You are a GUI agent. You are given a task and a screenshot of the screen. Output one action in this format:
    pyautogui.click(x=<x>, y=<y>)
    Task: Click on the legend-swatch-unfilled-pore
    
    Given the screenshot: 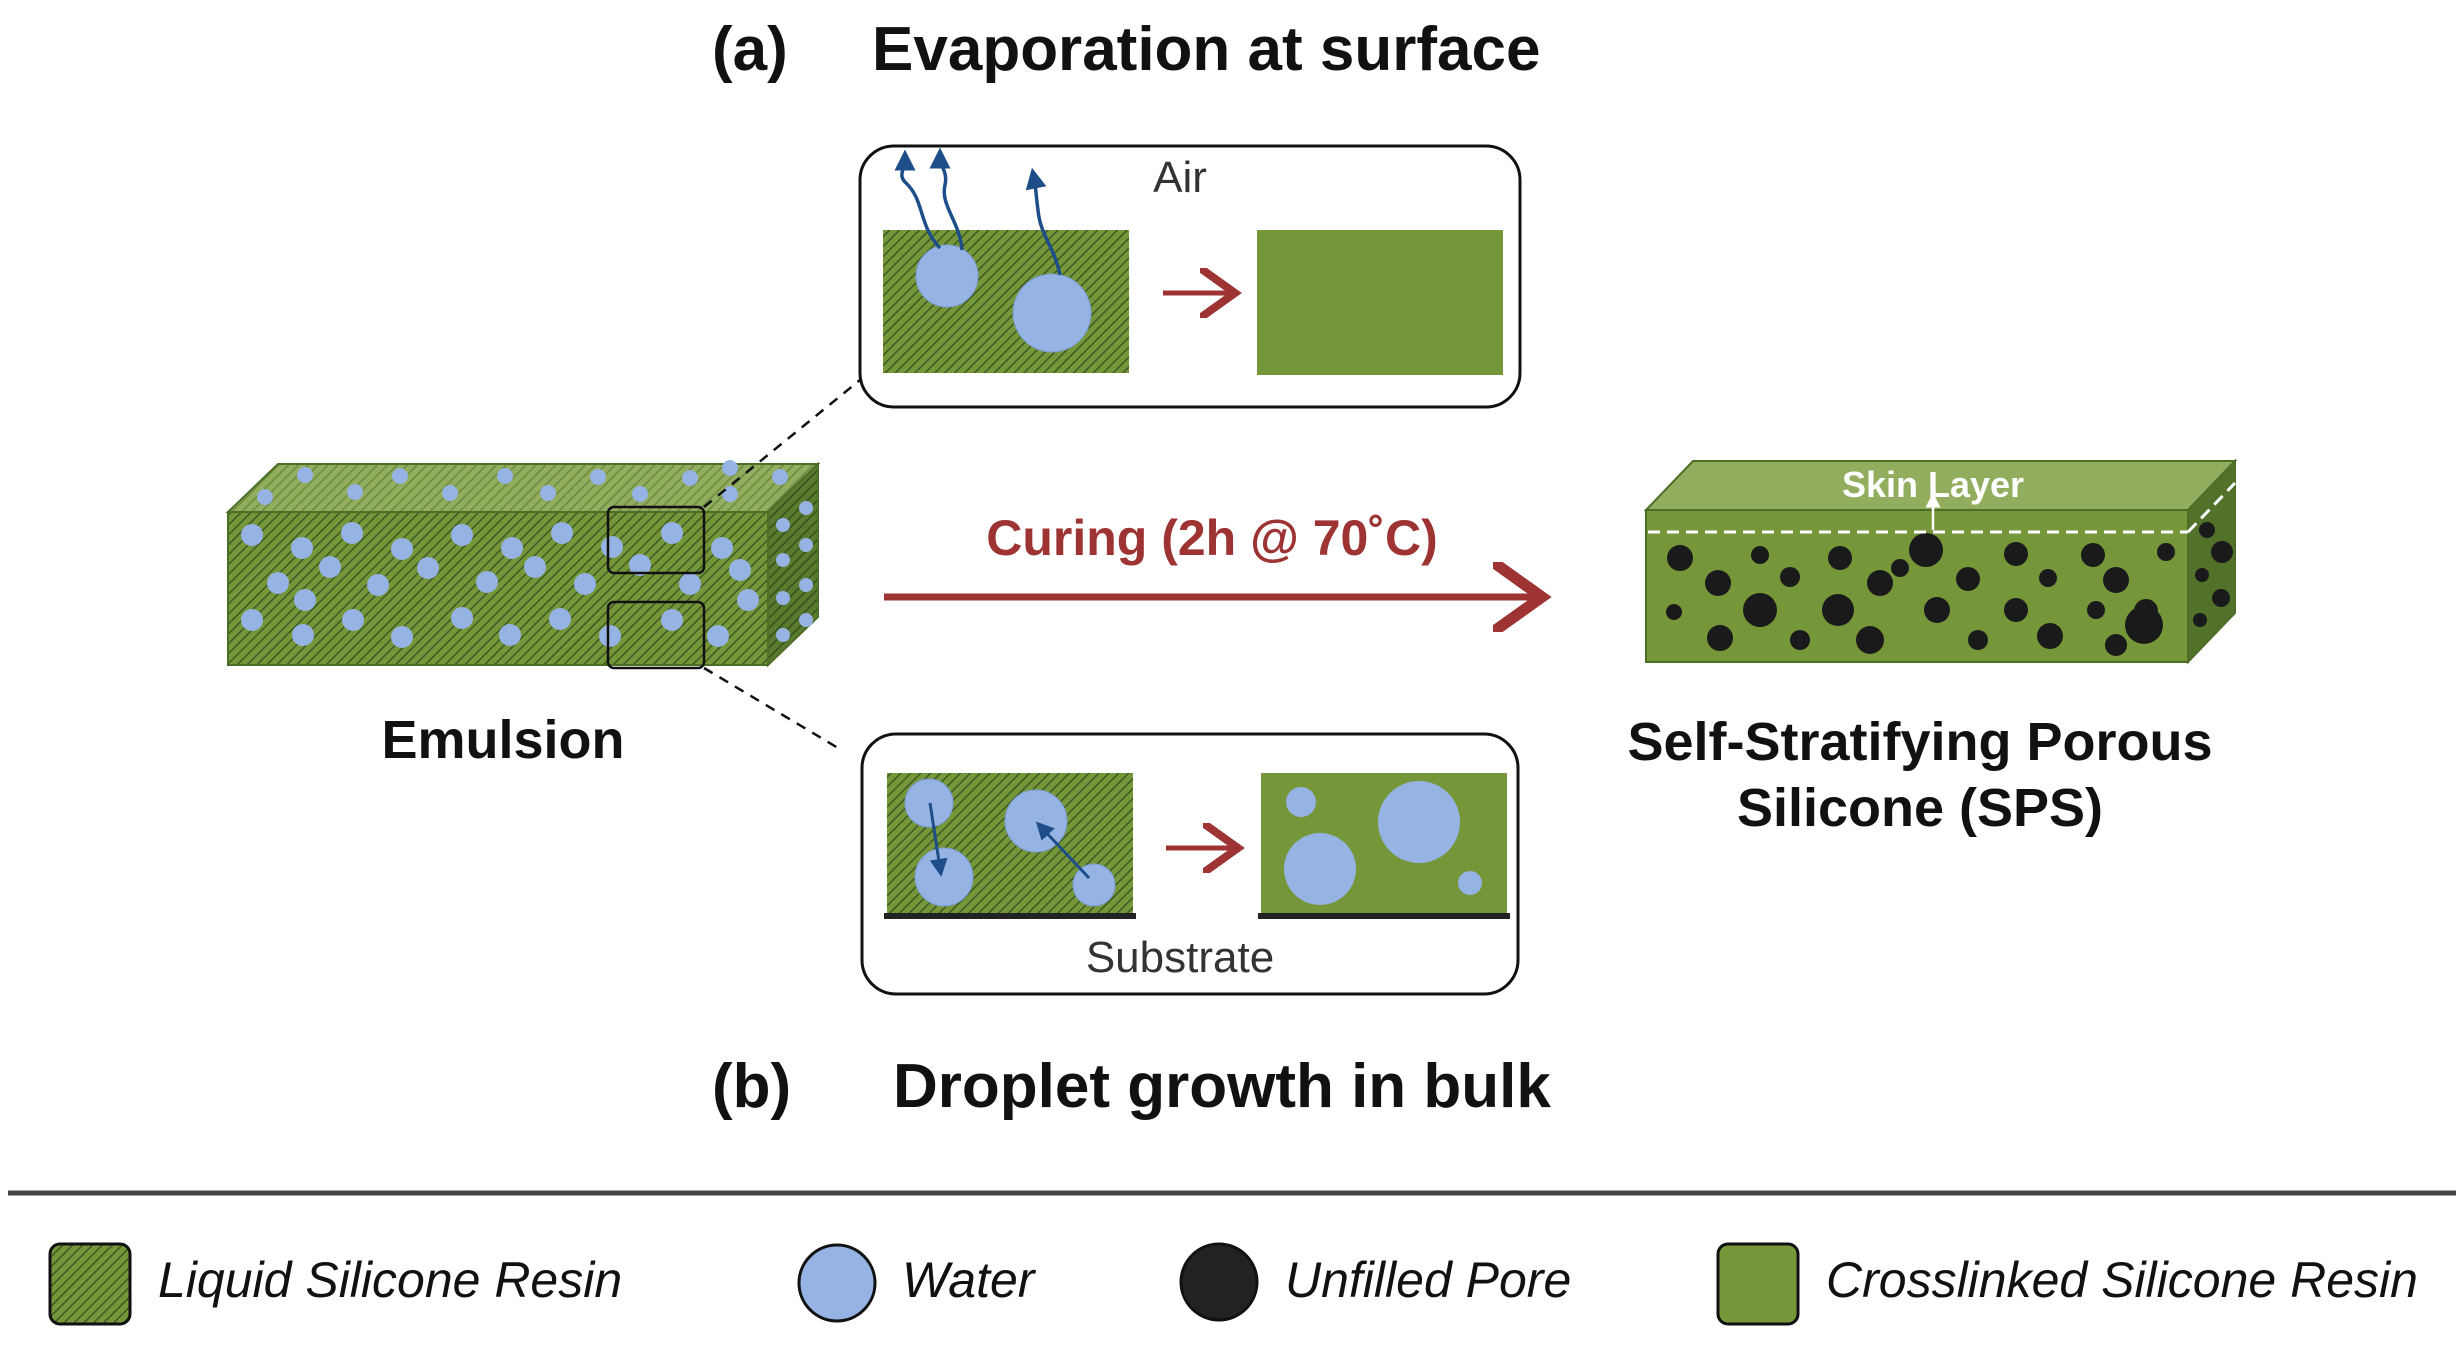 What is the action you would take?
    pyautogui.click(x=1219, y=1282)
    